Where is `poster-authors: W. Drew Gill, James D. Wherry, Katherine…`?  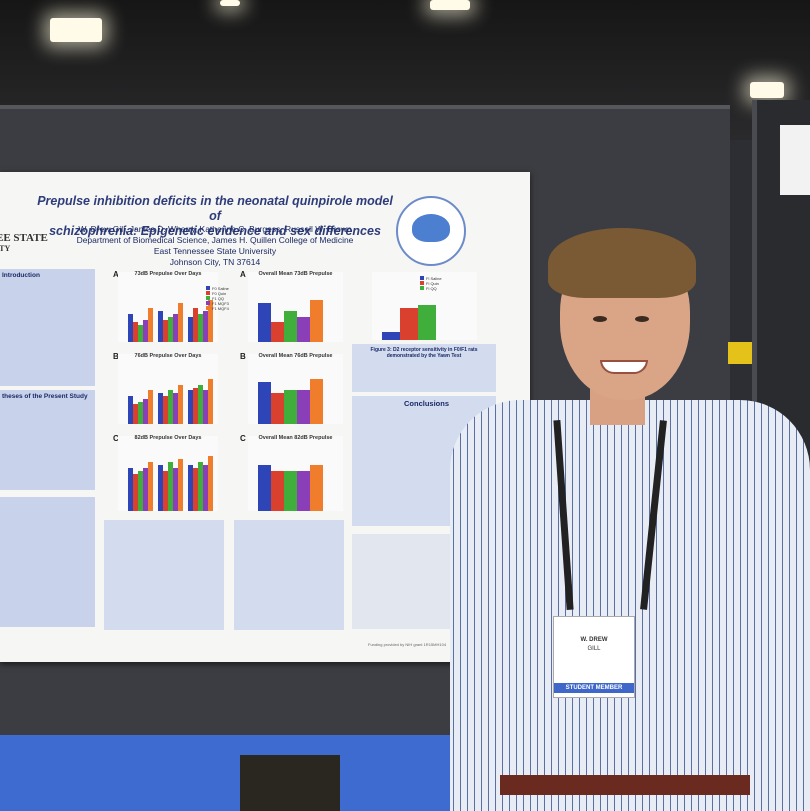 poster-authors: W. Drew Gill, James D. Wherry, Katherine… is located at coordinates (215, 245).